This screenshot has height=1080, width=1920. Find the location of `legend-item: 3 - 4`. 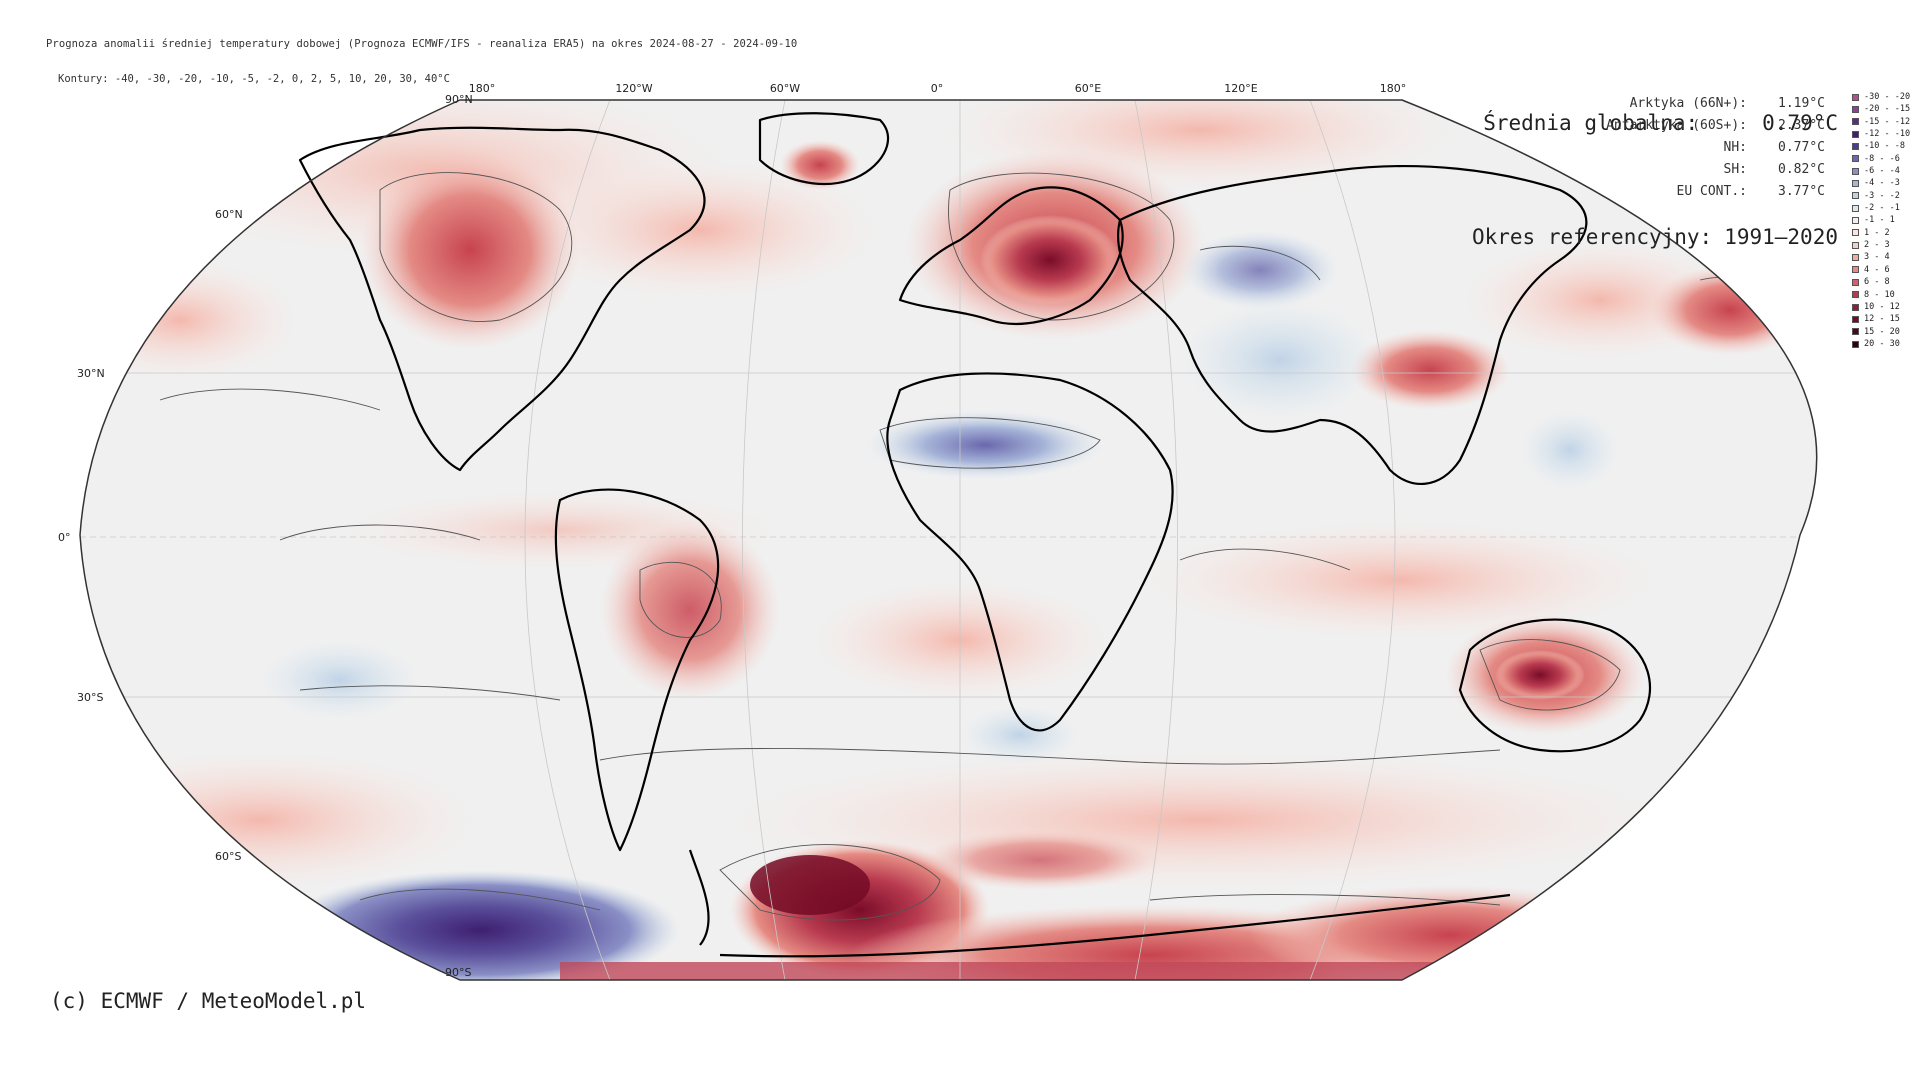

legend-item: 3 - 4 is located at coordinates (1881, 257).